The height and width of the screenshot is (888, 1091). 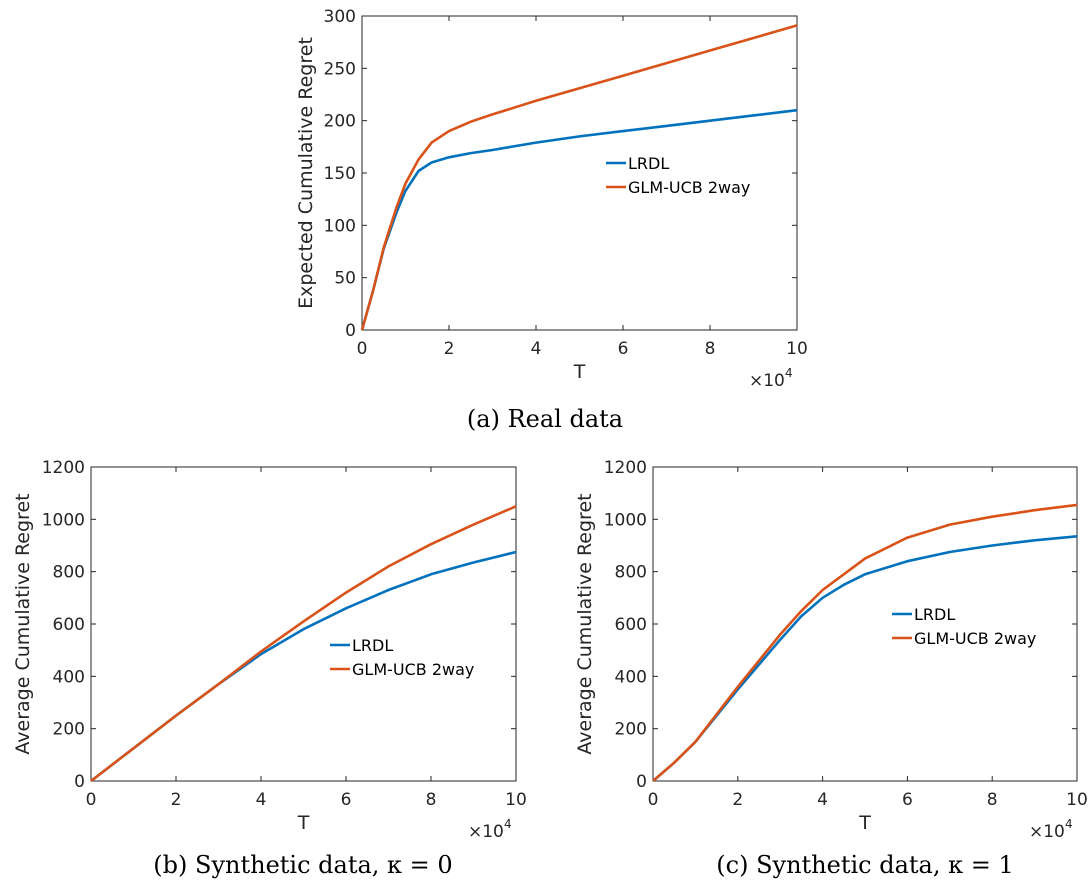 I want to click on panel-caption: (a) Real data, so click(x=545, y=419).